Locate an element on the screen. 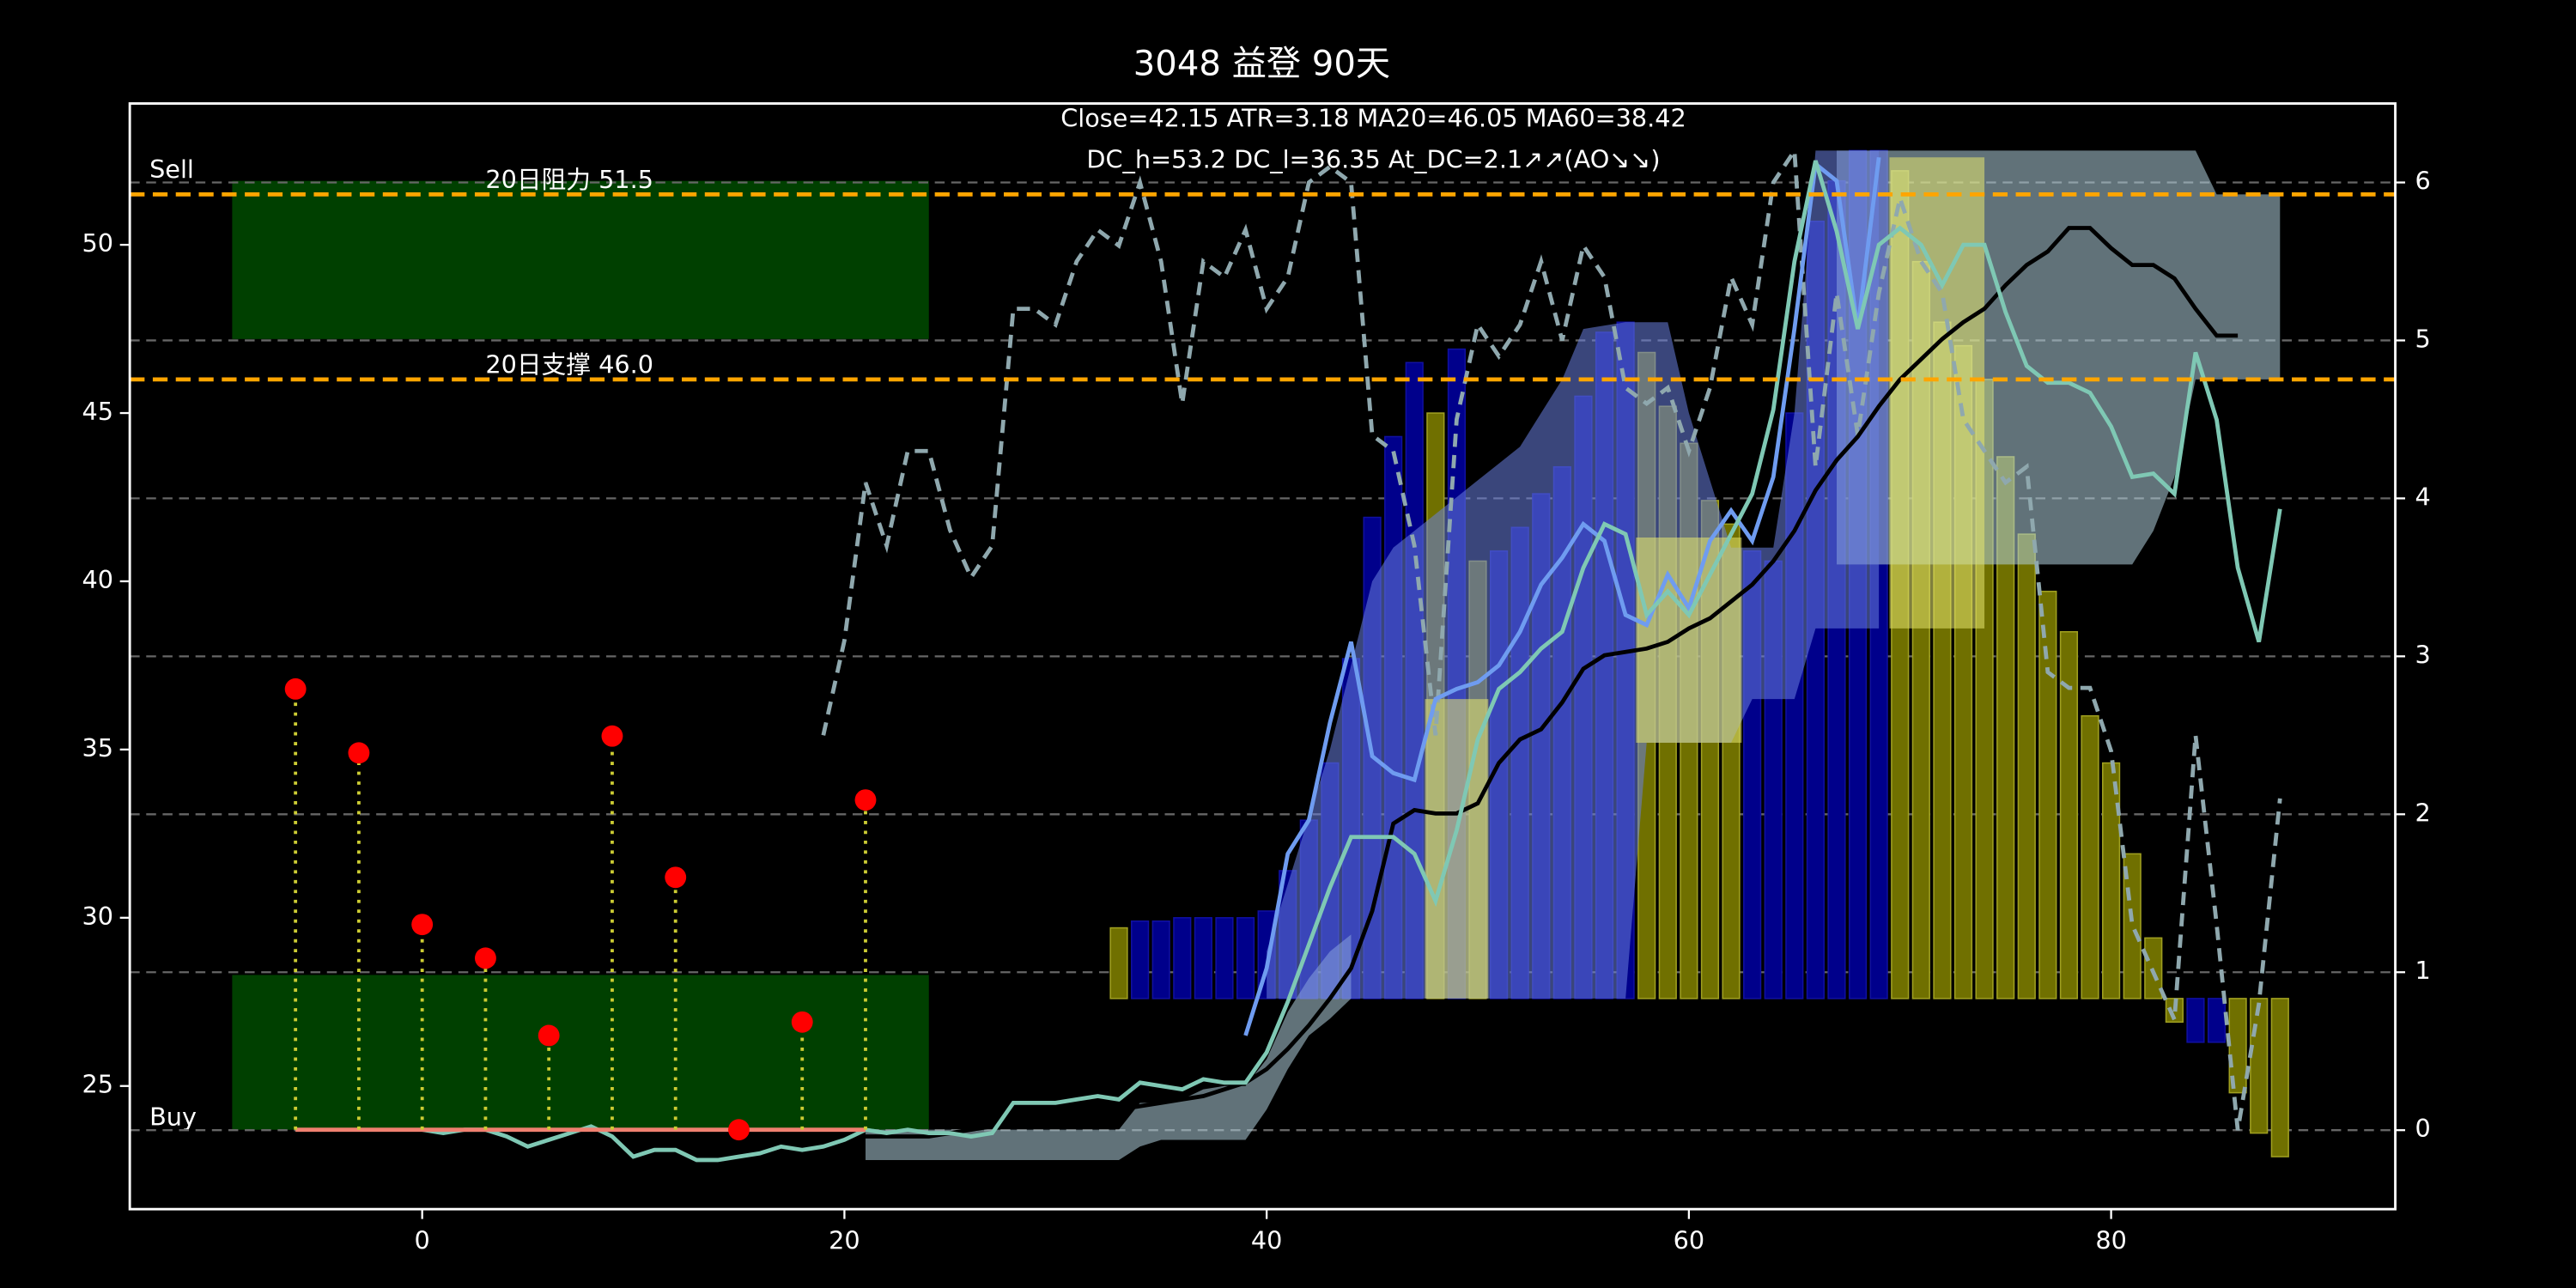 This screenshot has width=2576, height=1288. chart-title: 3048 益登 90天 is located at coordinates (1261, 64).